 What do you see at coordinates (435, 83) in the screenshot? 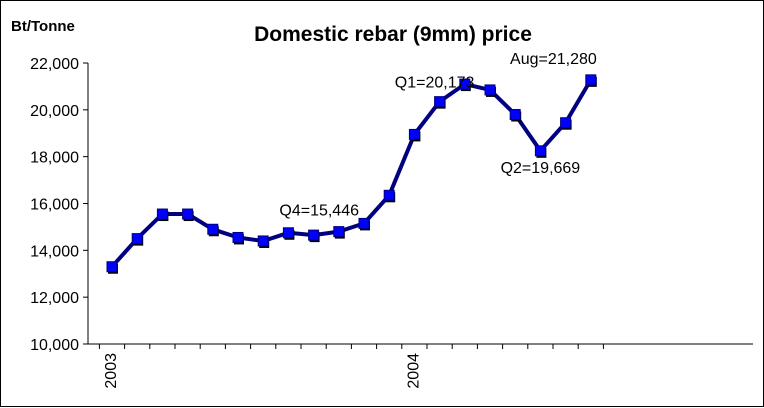
I see `annotation-label: Q1=20,173` at bounding box center [435, 83].